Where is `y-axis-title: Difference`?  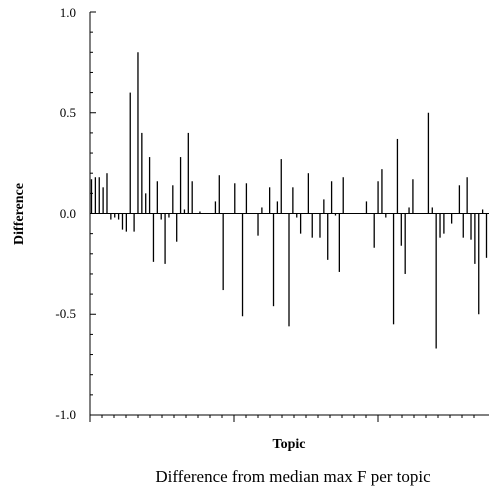
y-axis-title: Difference is located at coordinates (19, 214).